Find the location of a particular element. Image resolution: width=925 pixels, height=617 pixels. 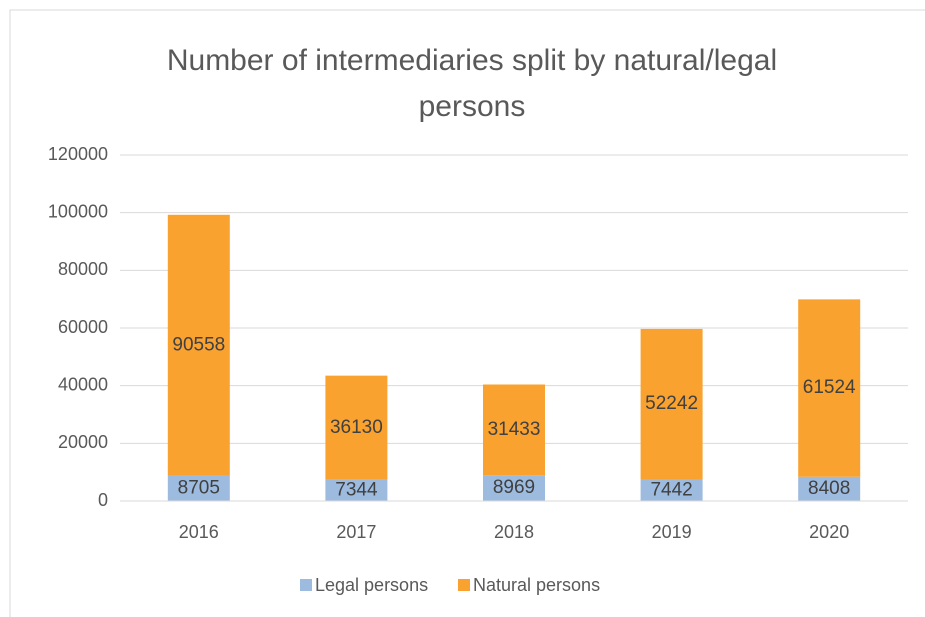

x-tick-label: 2019 is located at coordinates (672, 532).